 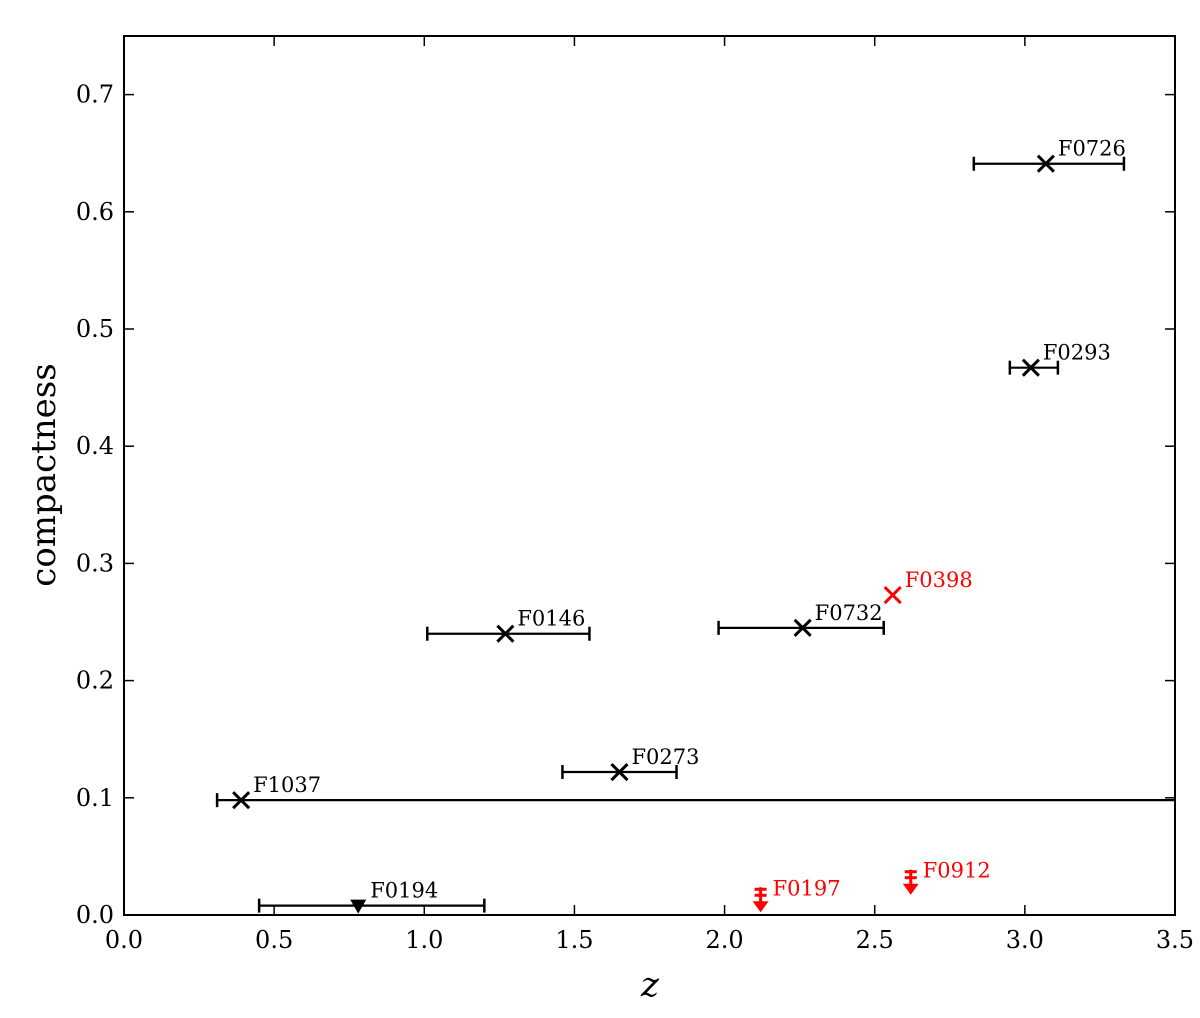 I want to click on y-tick-label: 0.0, so click(x=95, y=915).